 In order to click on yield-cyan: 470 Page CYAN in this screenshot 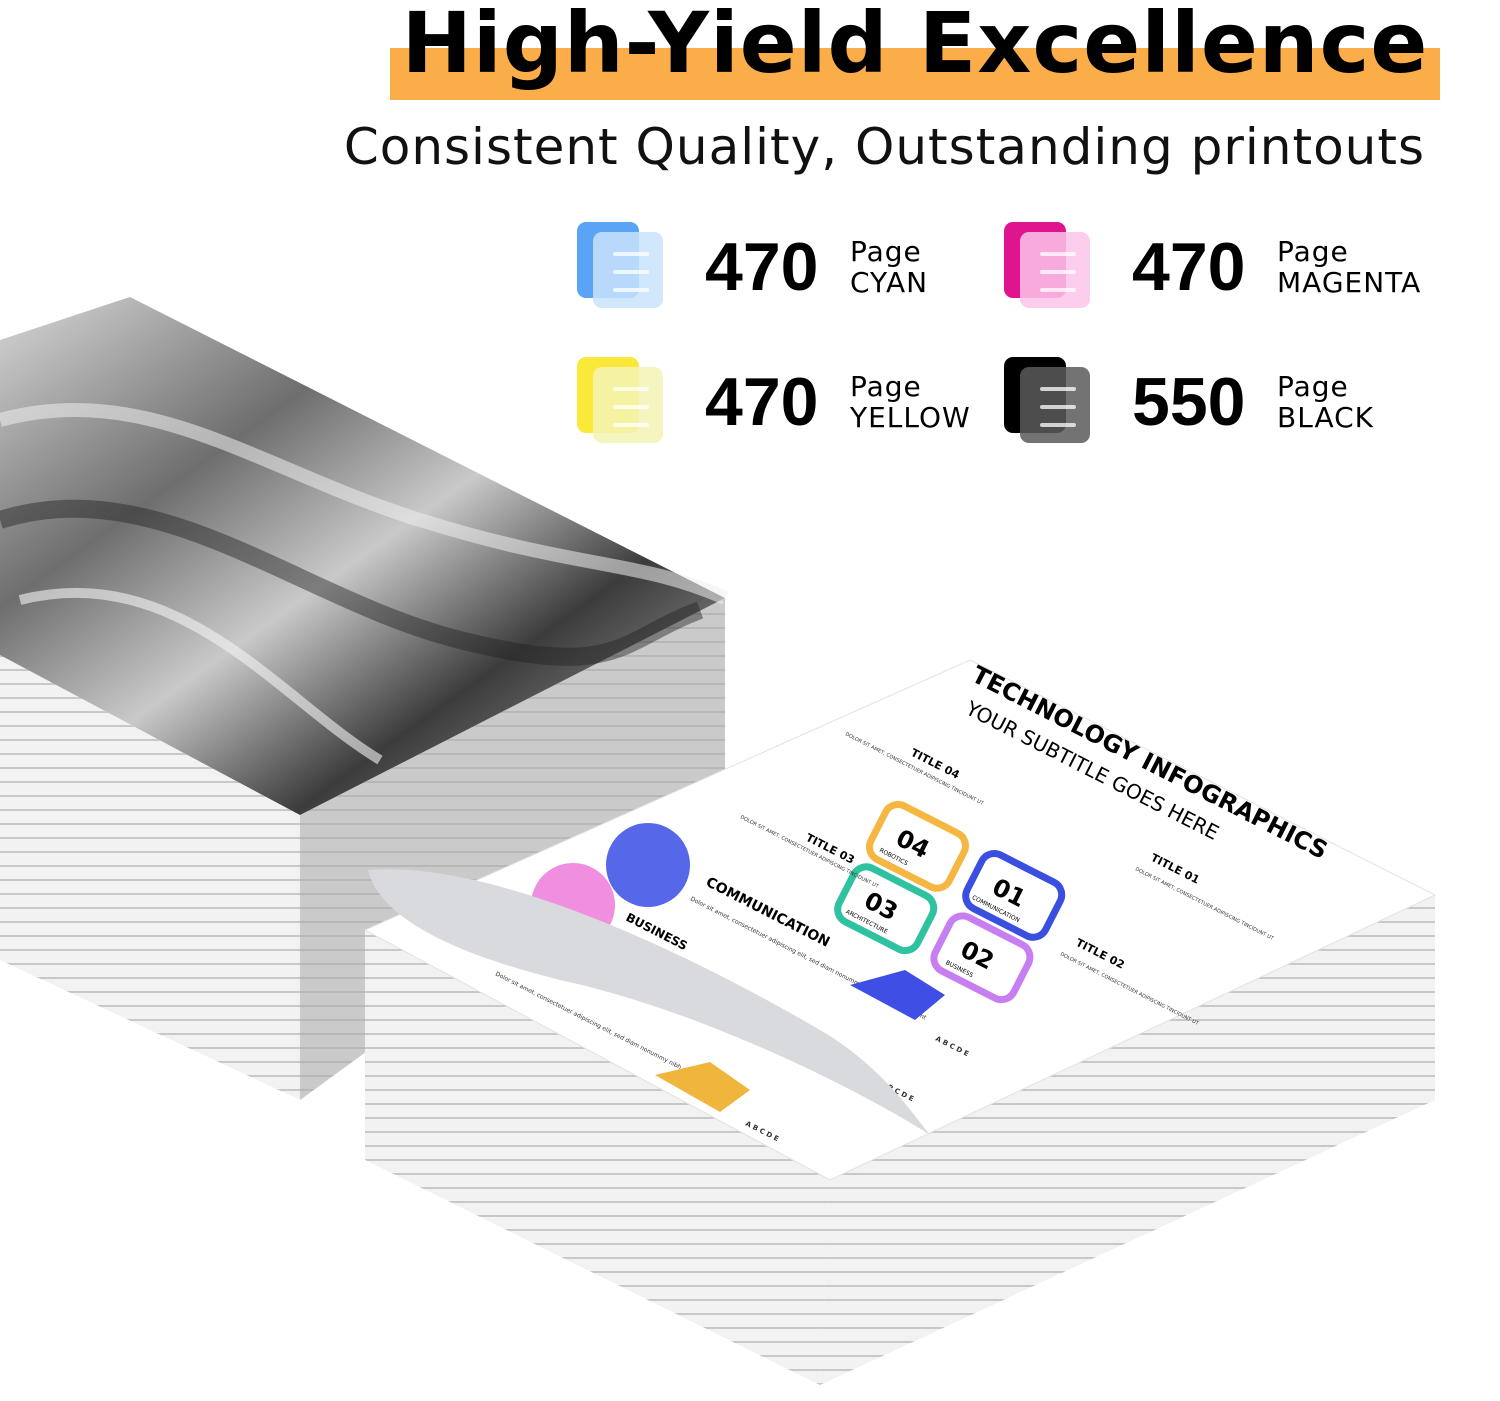, I will do `click(752, 267)`.